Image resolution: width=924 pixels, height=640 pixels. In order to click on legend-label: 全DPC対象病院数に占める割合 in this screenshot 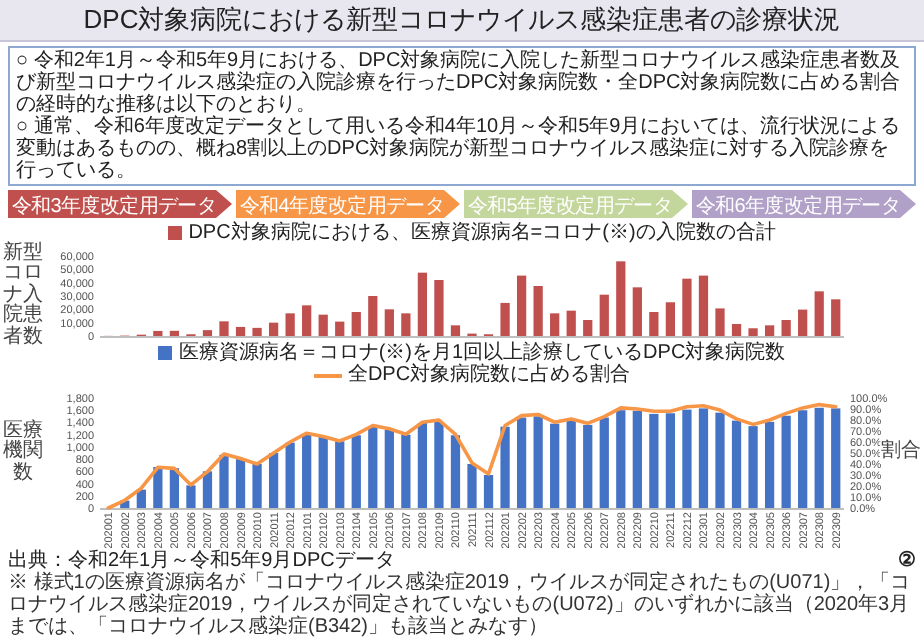, I will do `click(489, 375)`.